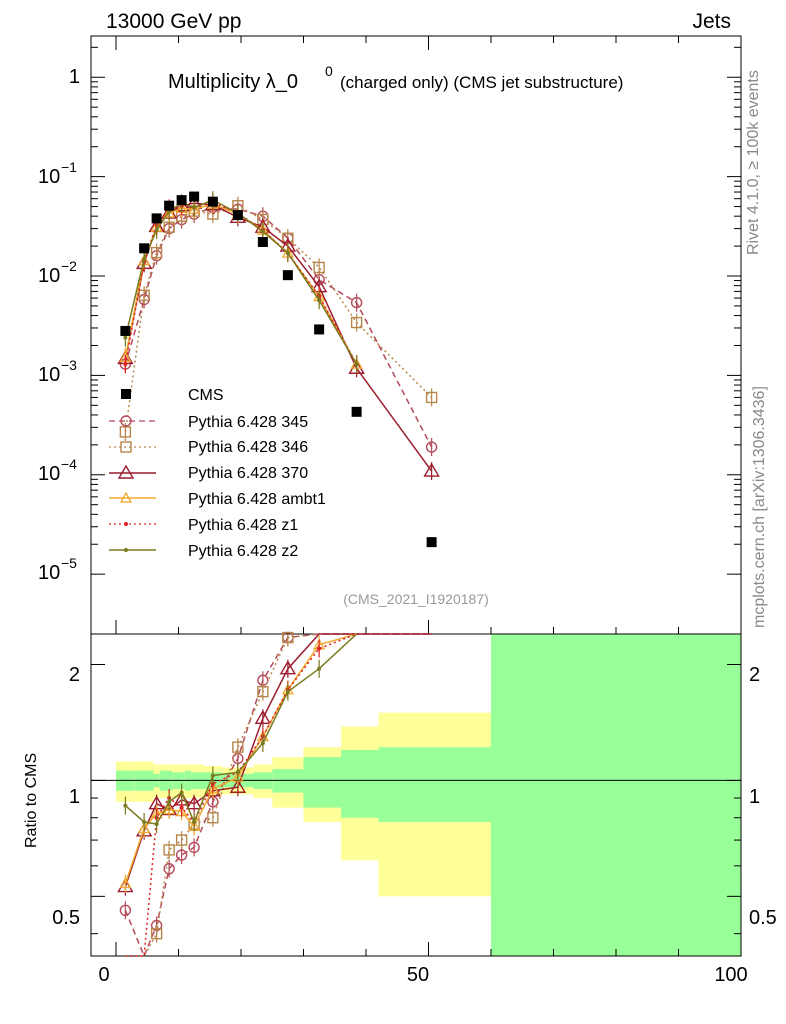 This screenshot has width=786, height=1024. I want to click on legend-entry-z2: Pythia 6.428 z2, so click(203, 551).